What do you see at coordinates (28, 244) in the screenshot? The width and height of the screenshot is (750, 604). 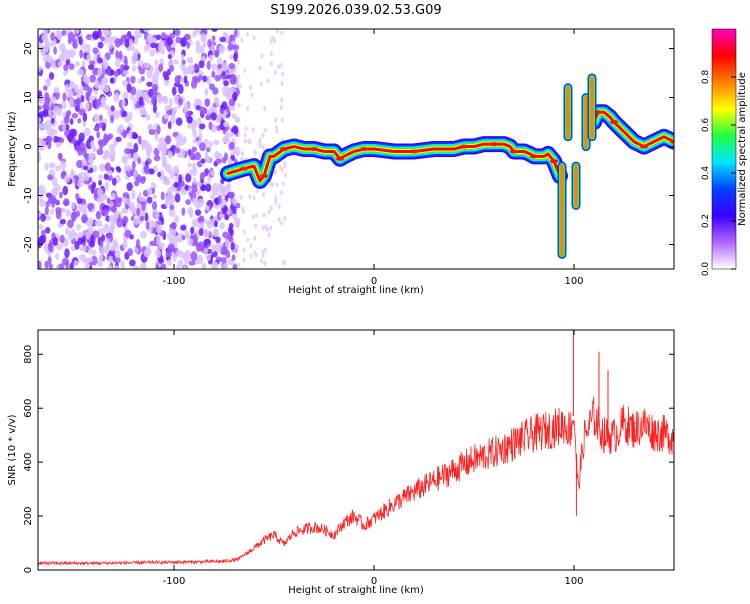 I see `y-tick-label: -20` at bounding box center [28, 244].